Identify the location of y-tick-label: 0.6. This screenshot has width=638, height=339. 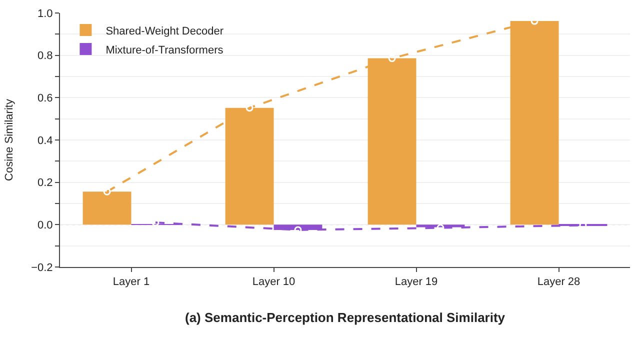
(45, 98).